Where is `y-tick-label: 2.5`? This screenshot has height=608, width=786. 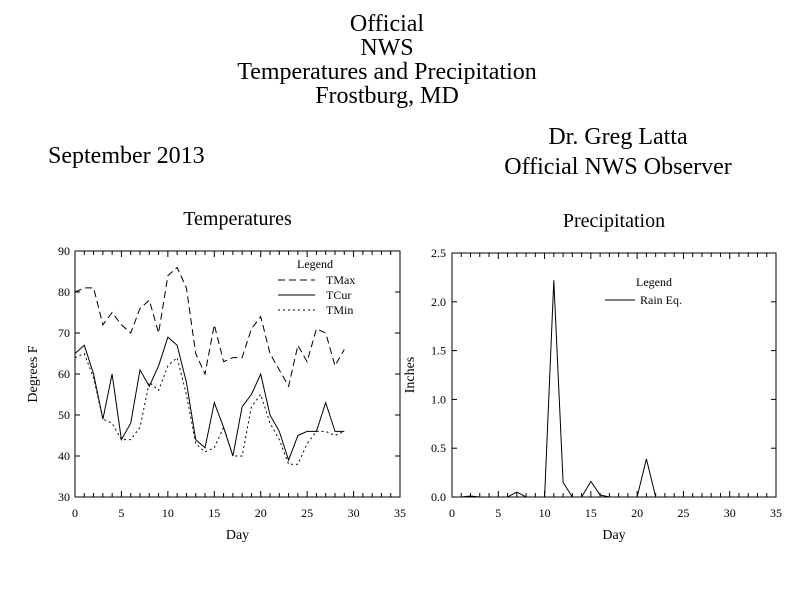 y-tick-label: 2.5 is located at coordinates (438, 253).